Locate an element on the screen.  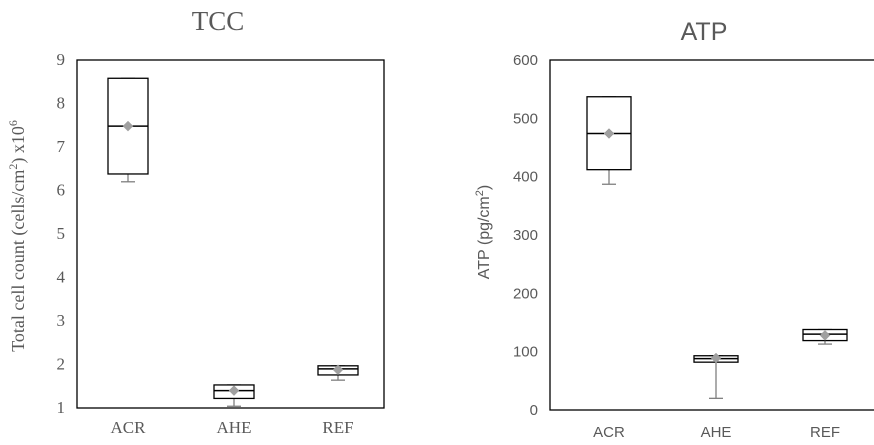
atp-box-ref is located at coordinates (825, 336).